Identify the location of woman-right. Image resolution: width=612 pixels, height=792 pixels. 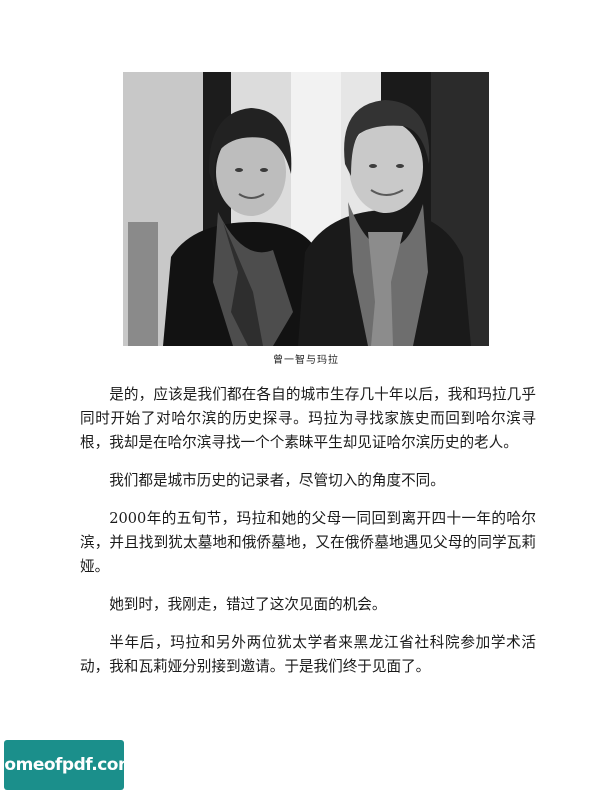
(384, 223).